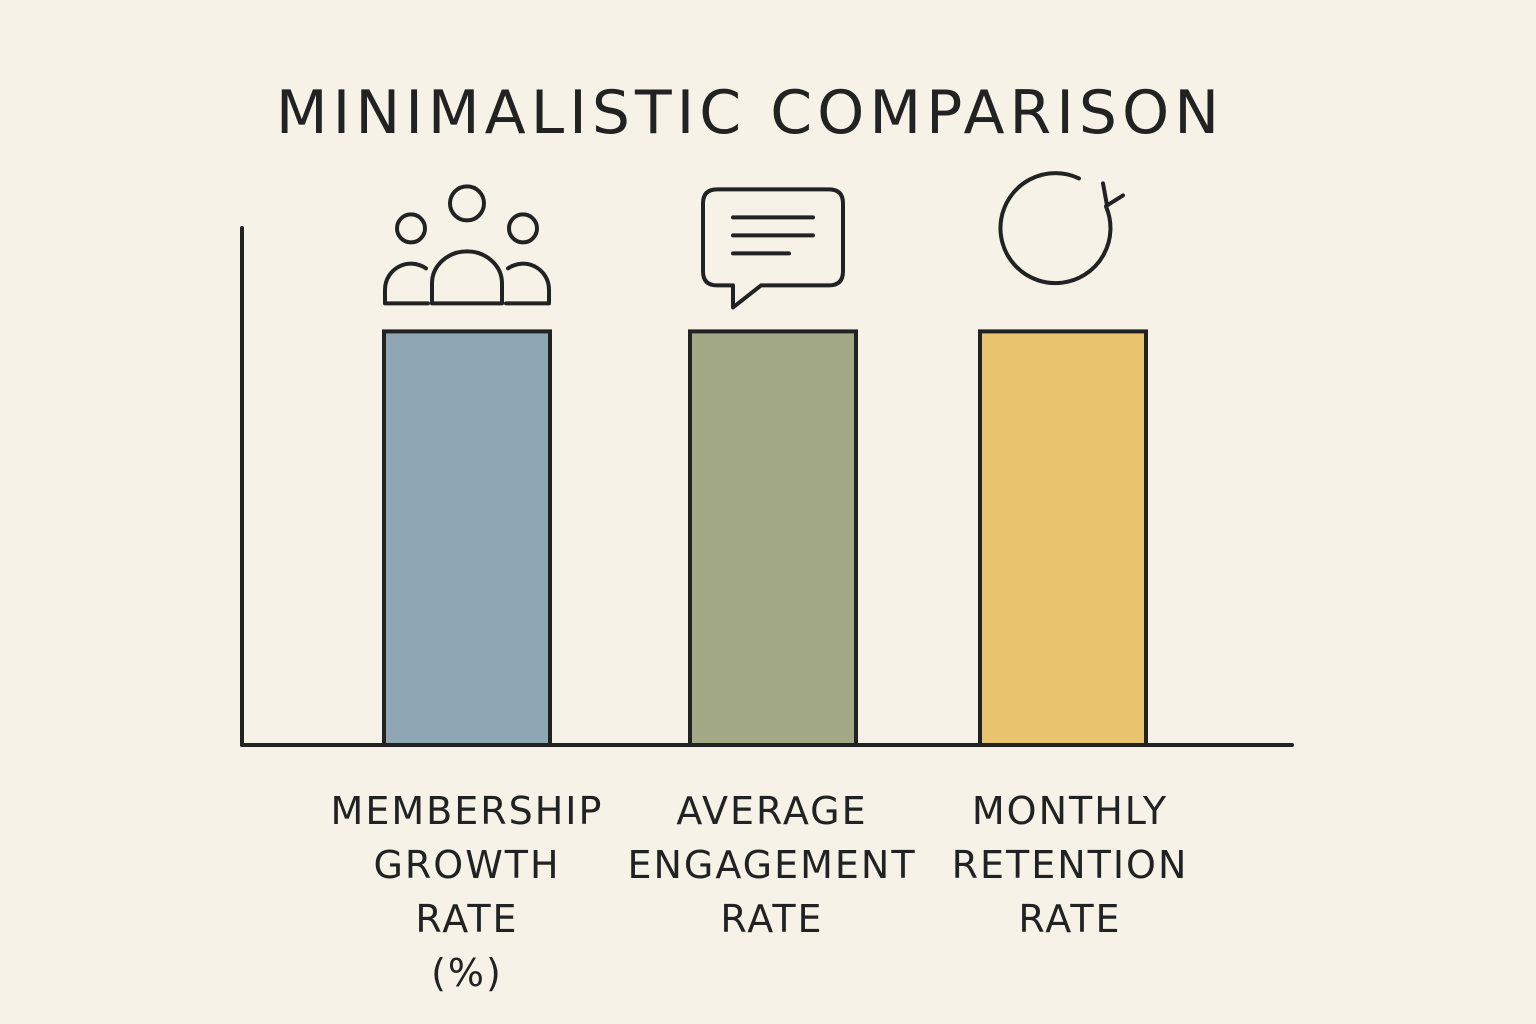  I want to click on category-label-average-engagement: AVERAGE ENGAGEMENT RATE, so click(772, 865).